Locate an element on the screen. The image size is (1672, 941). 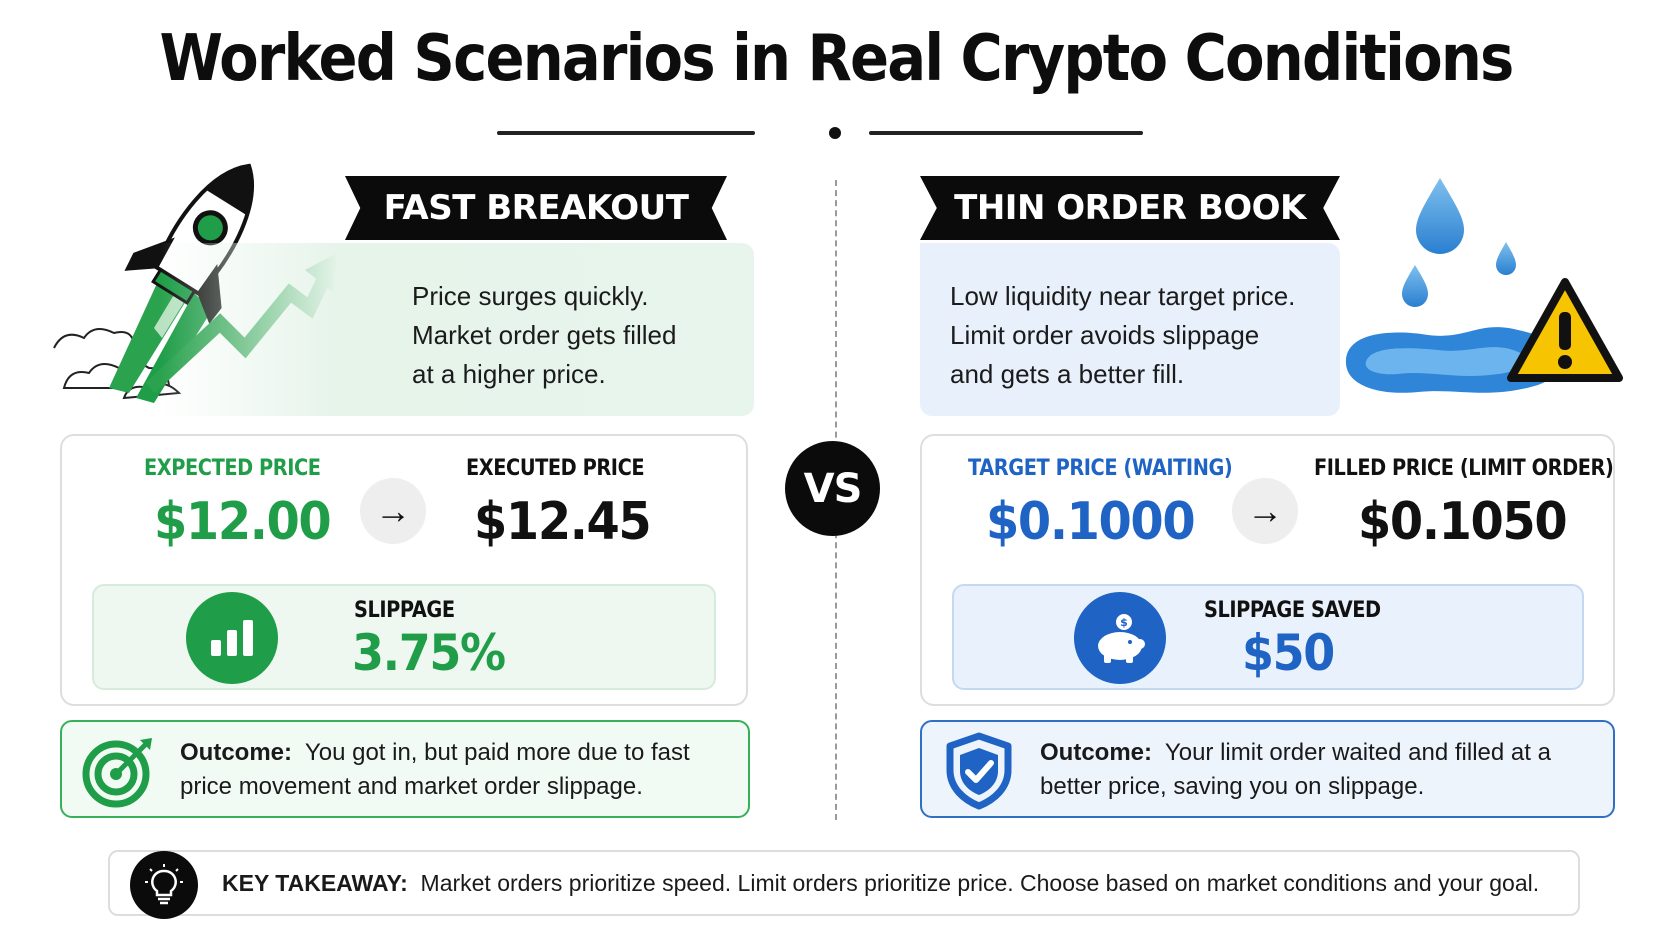
key-takeaway-label: KEY TAKEAWAY: is located at coordinates (315, 883).